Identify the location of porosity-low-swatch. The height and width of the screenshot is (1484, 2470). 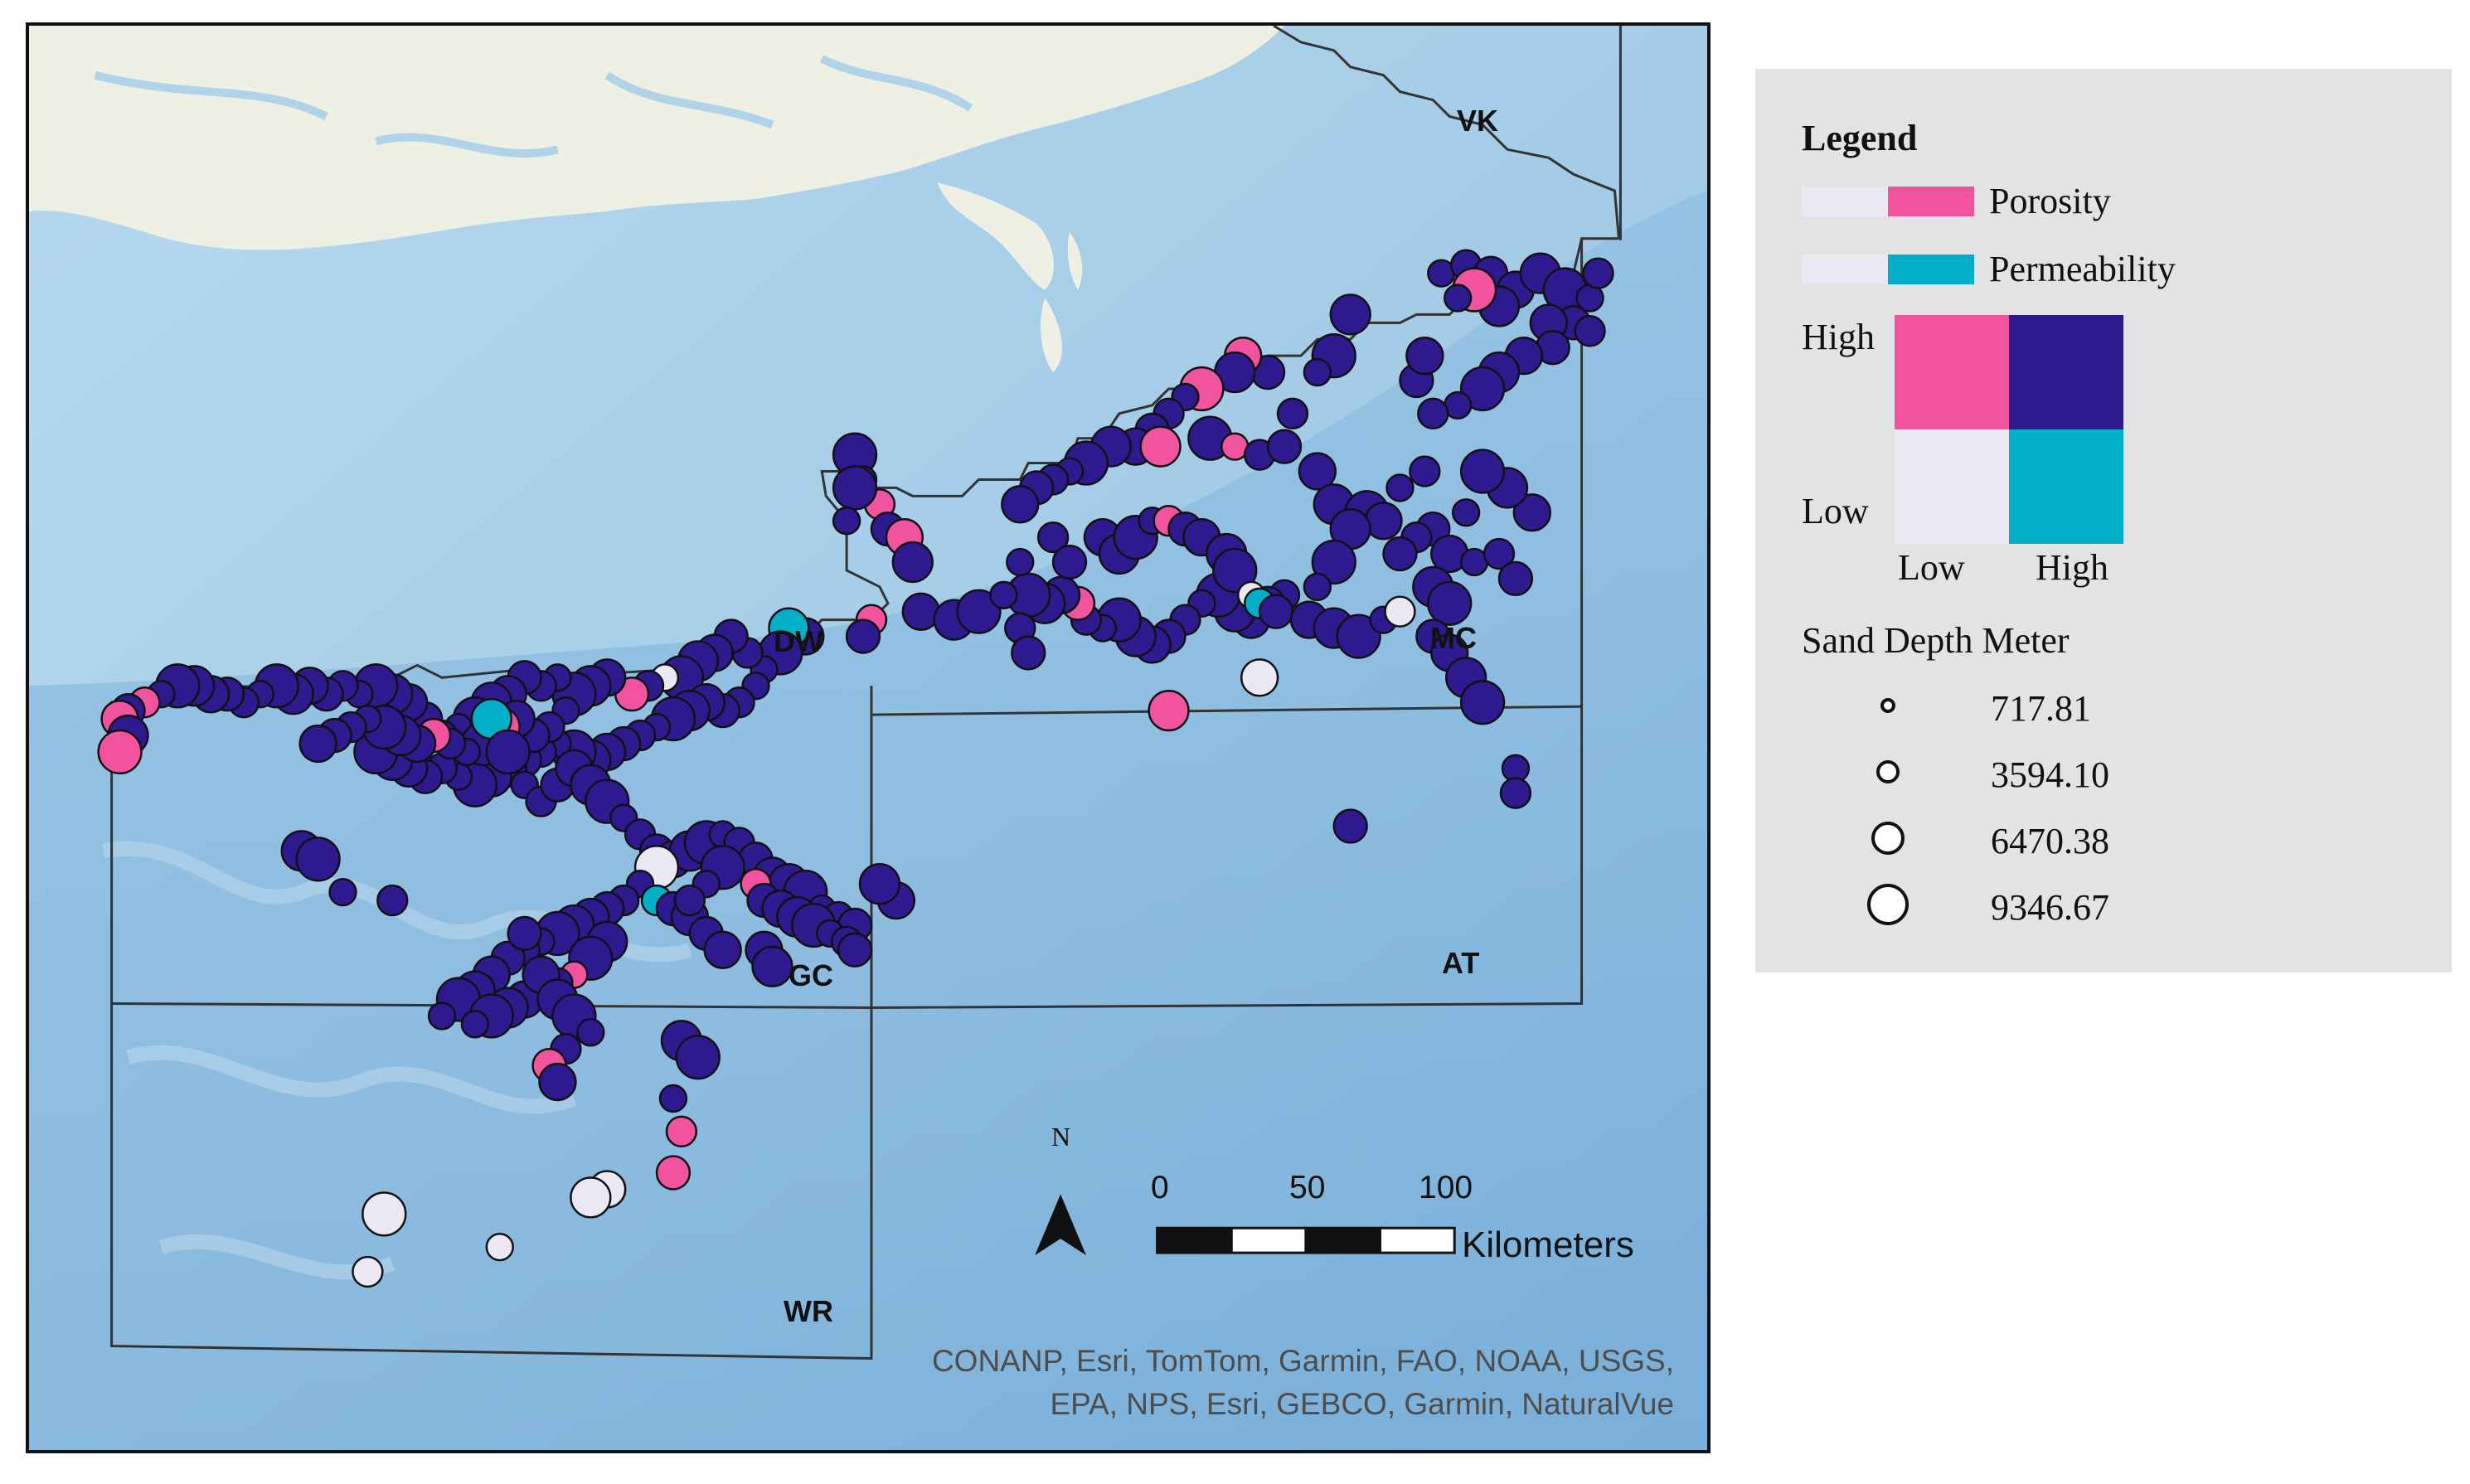
(1845, 201).